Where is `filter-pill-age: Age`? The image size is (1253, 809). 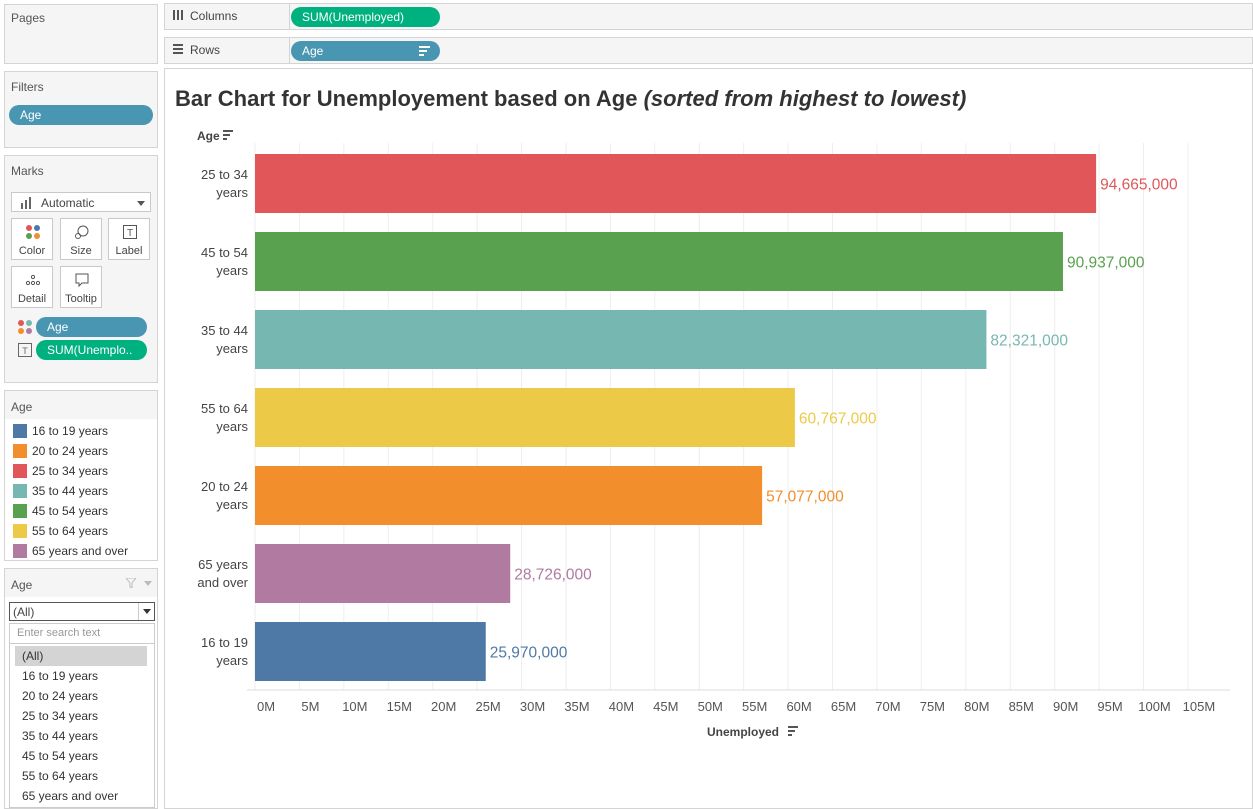 filter-pill-age: Age is located at coordinates (81, 115).